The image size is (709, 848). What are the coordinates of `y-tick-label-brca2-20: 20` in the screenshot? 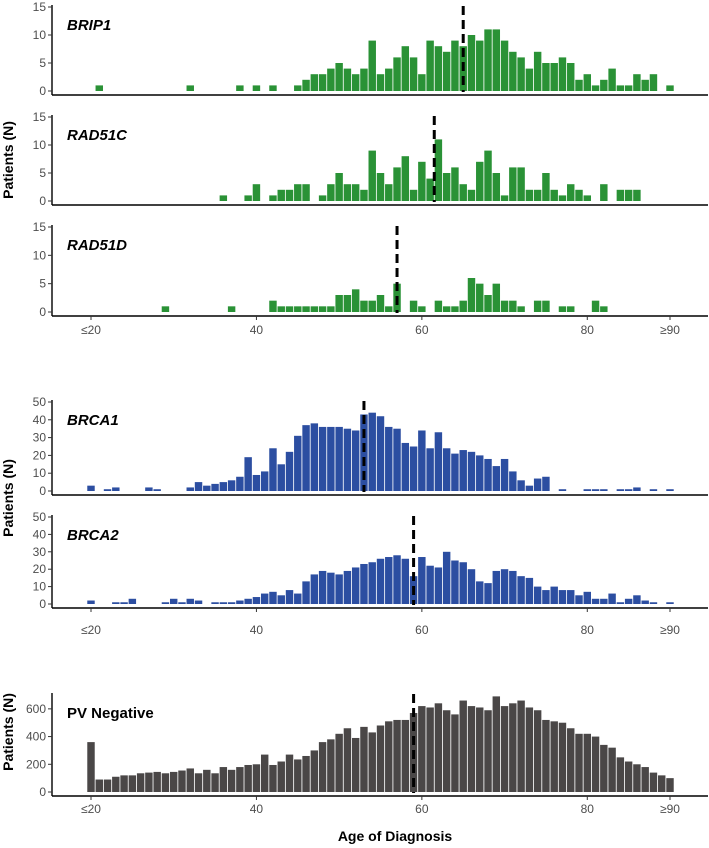 It's located at (40, 569).